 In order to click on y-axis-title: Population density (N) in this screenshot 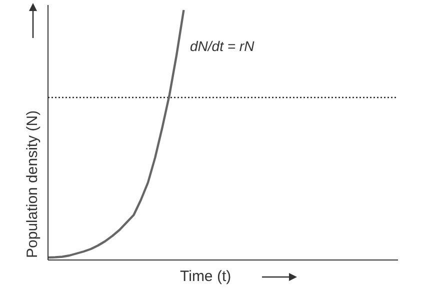, I will do `click(32, 184)`.